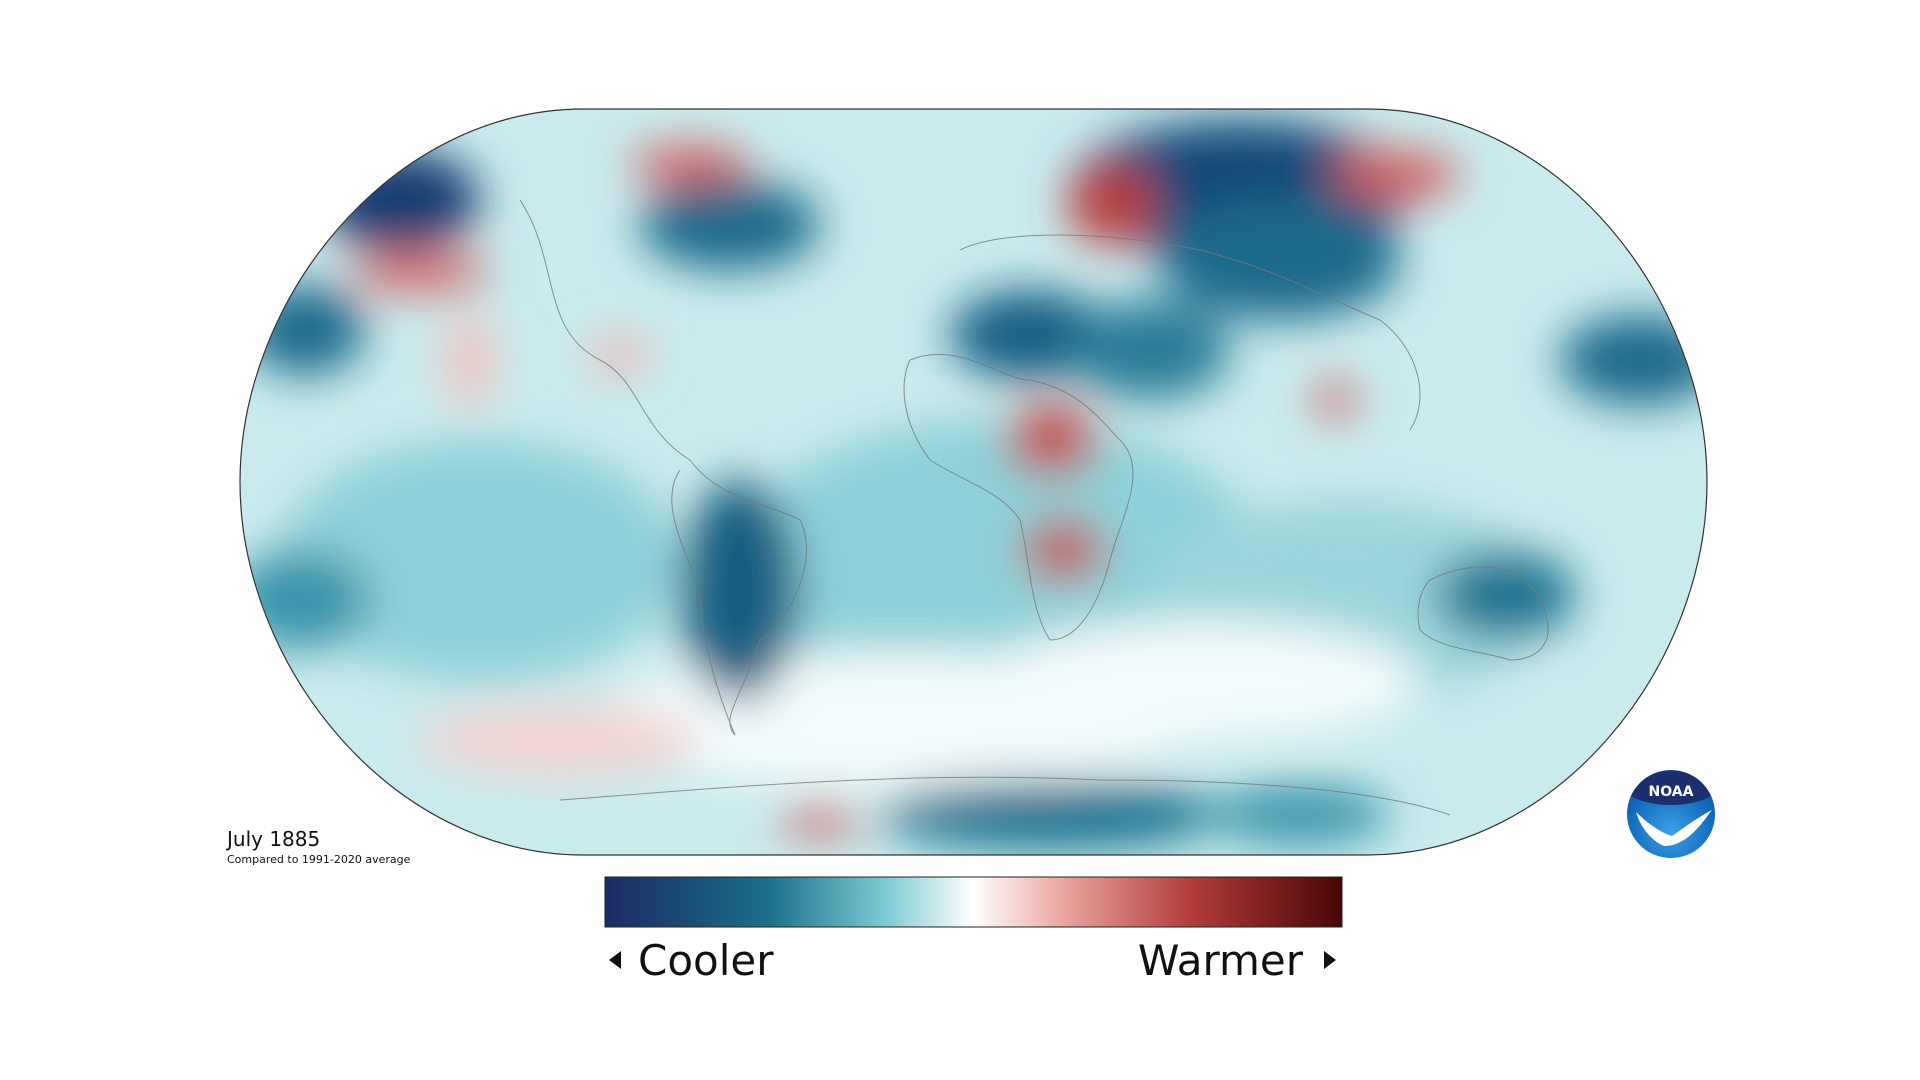  I want to click on cooler-arrow, so click(615, 960).